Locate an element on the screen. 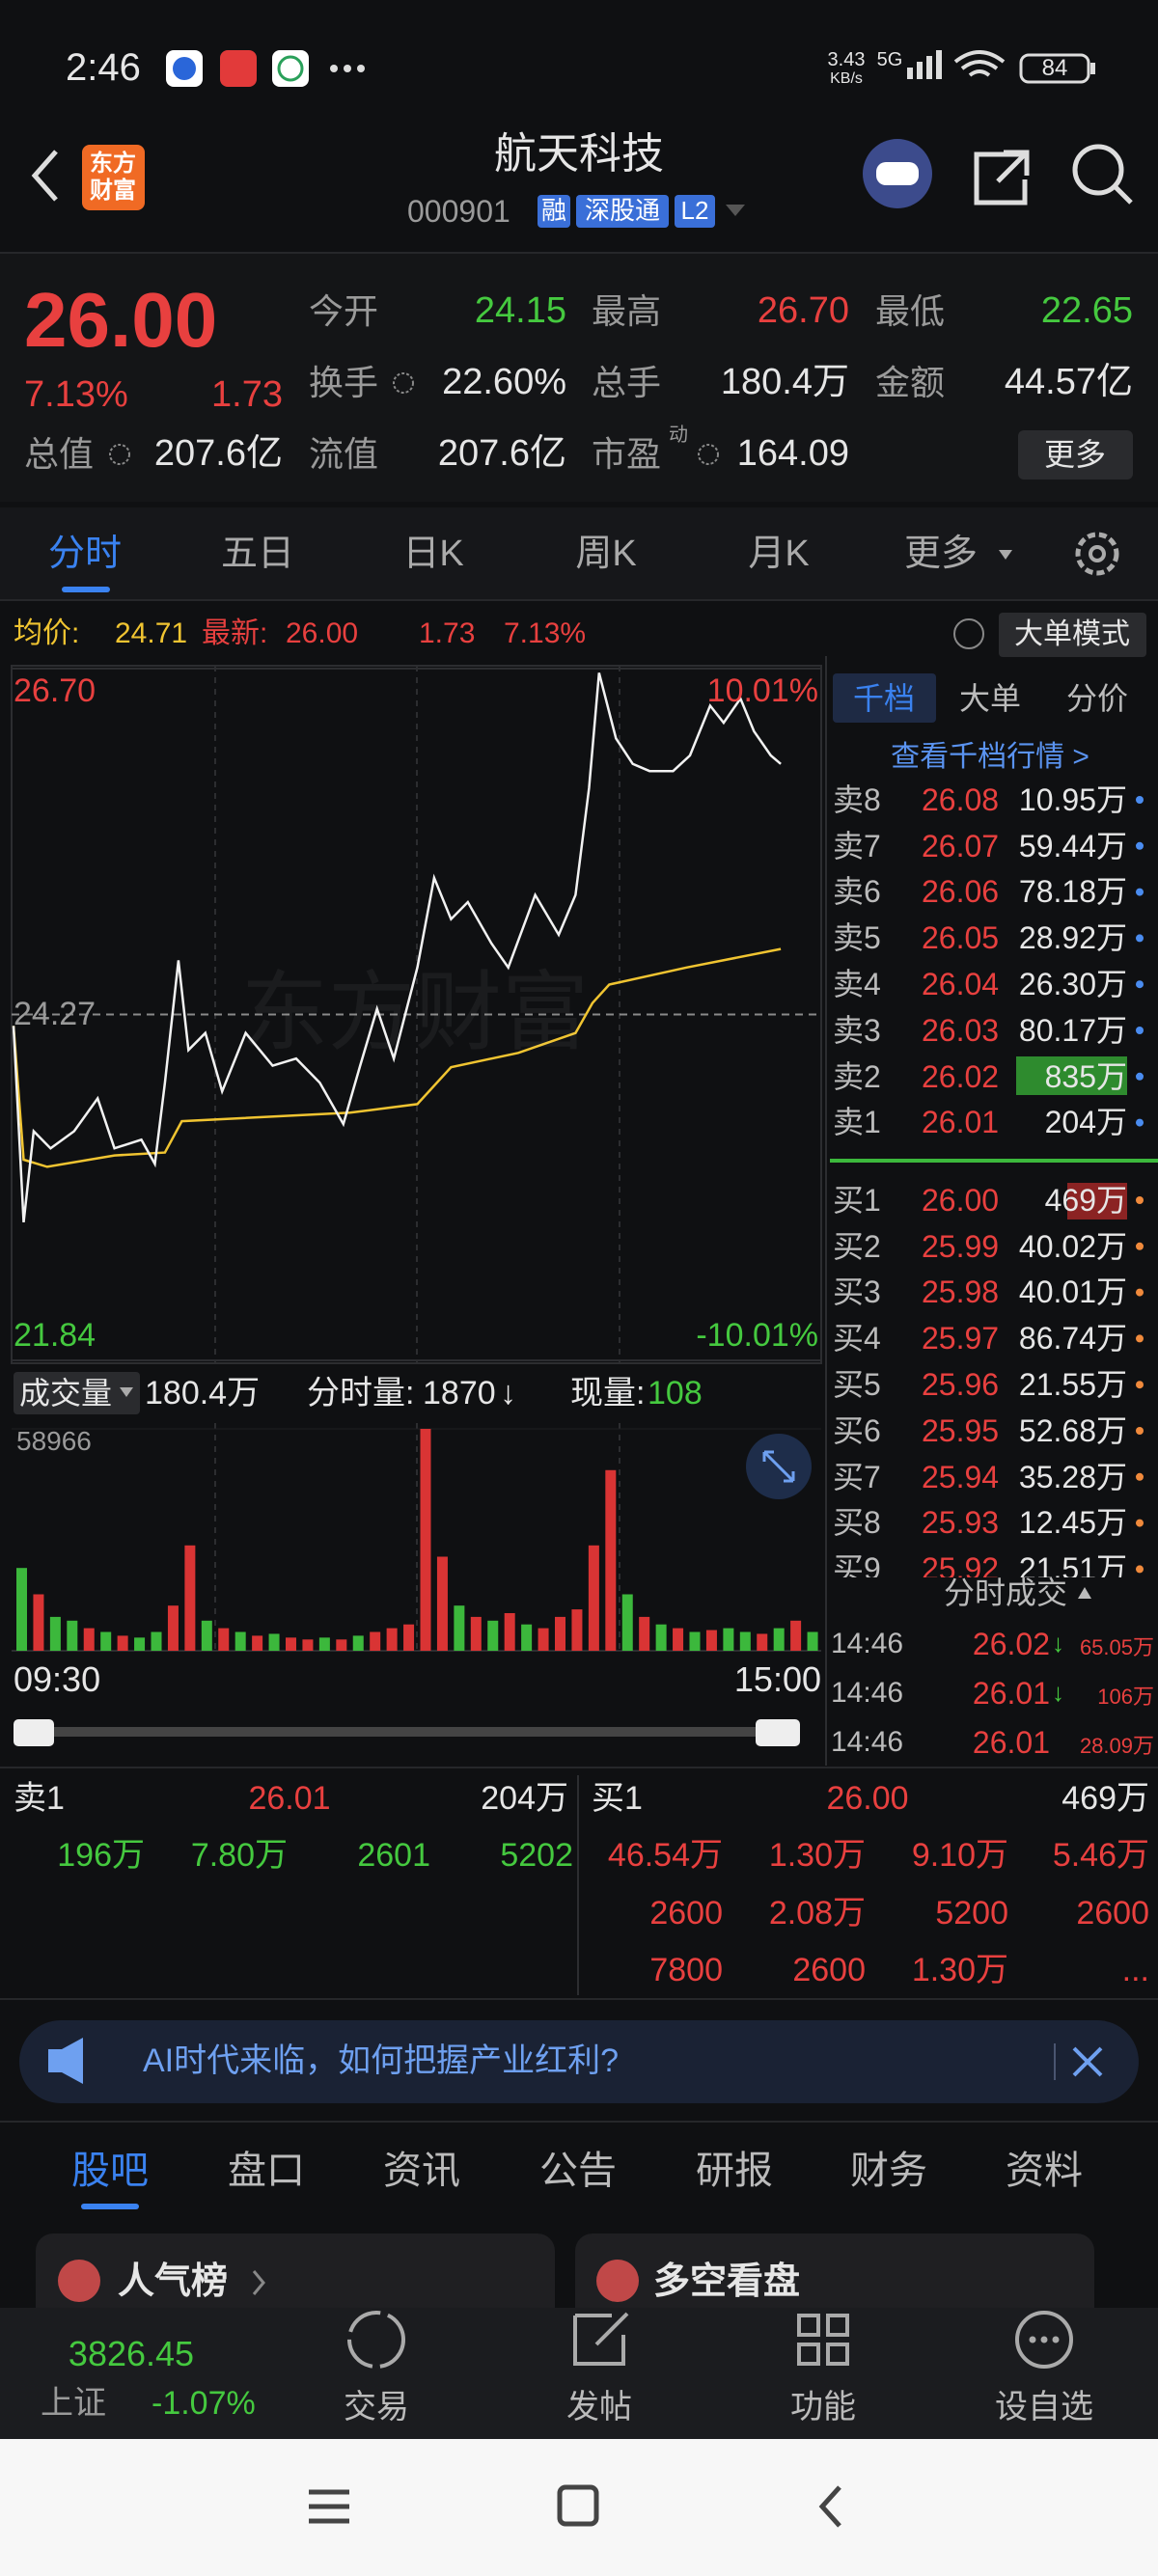  book-level: 买4 is located at coordinates (857, 1339).